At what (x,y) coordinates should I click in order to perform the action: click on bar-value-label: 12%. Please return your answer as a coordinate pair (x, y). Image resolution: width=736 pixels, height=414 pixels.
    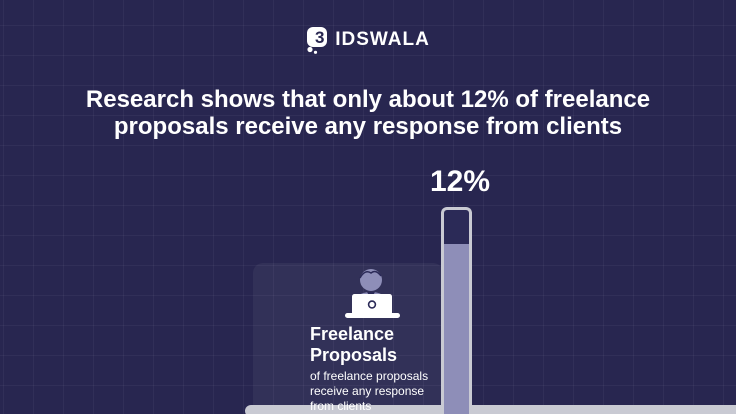
    Looking at the image, I should click on (460, 181).